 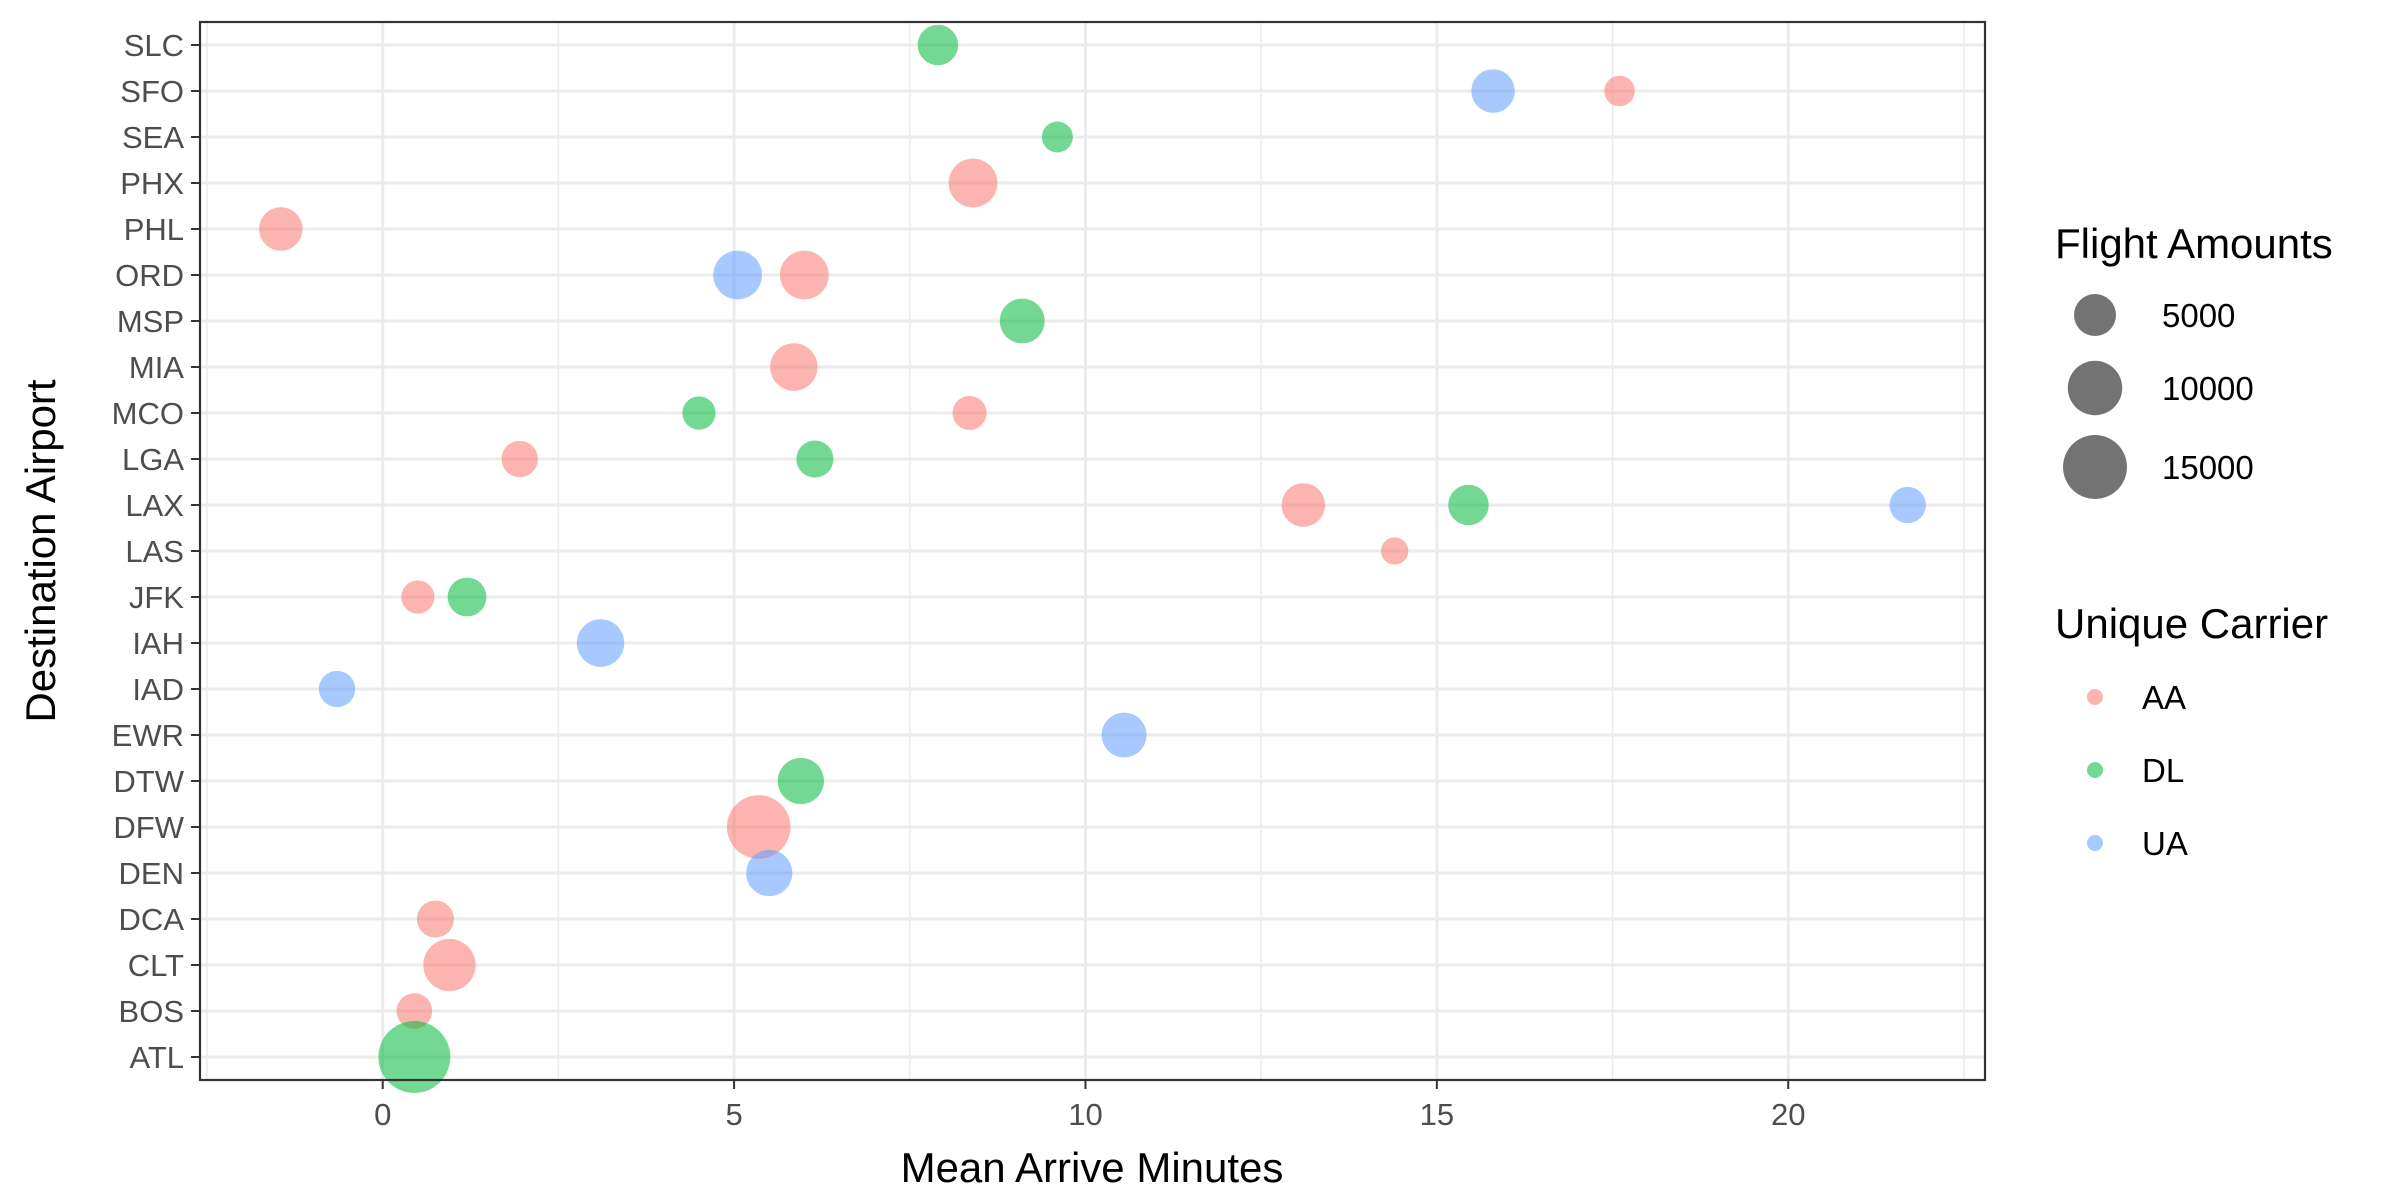 I want to click on size-legend-label: 15000, so click(x=2208, y=467).